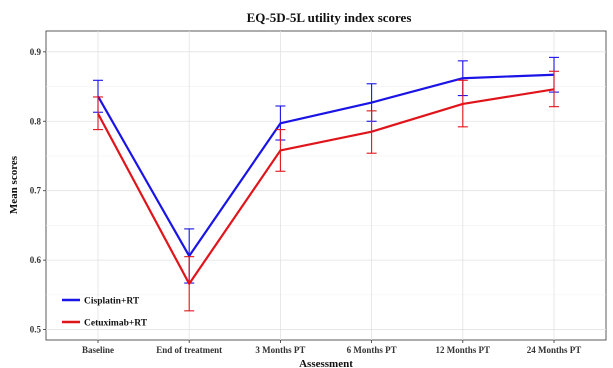 This screenshot has width=613, height=368. I want to click on legend-label: Cisplatin+RT, so click(112, 302).